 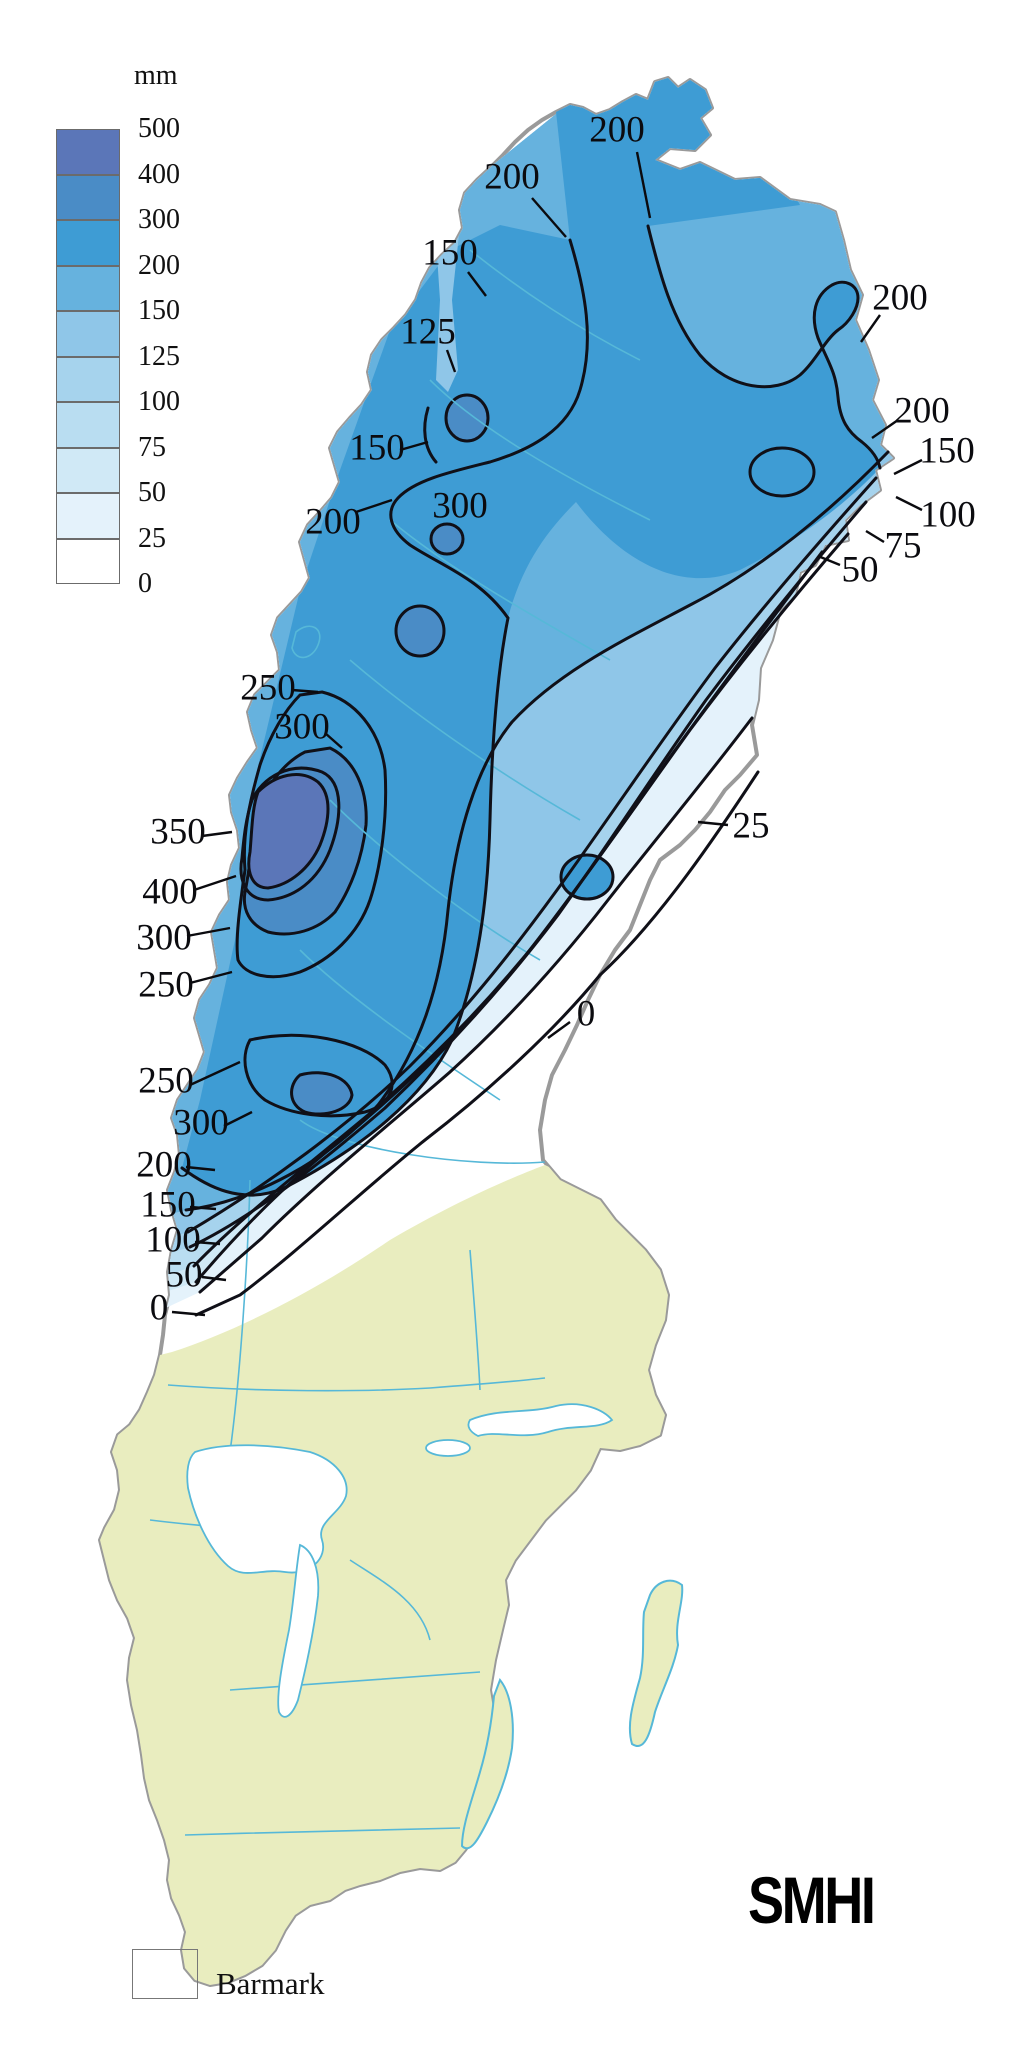 What do you see at coordinates (152, 447) in the screenshot?
I see `legend-tick-label: 75` at bounding box center [152, 447].